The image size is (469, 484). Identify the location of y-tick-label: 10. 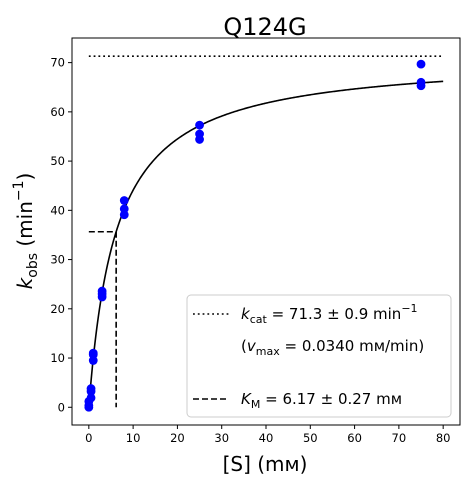
(57, 358).